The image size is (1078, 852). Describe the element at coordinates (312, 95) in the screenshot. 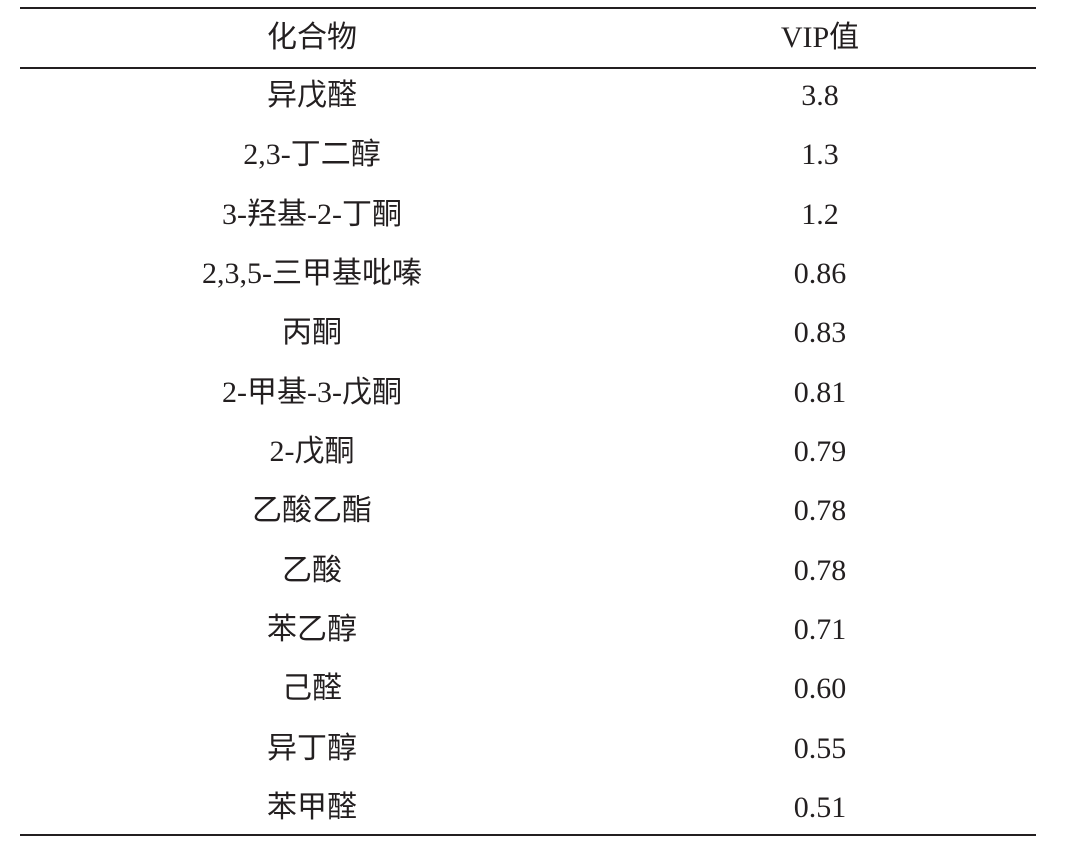

I see `compound-cell: 异戊醛` at that location.